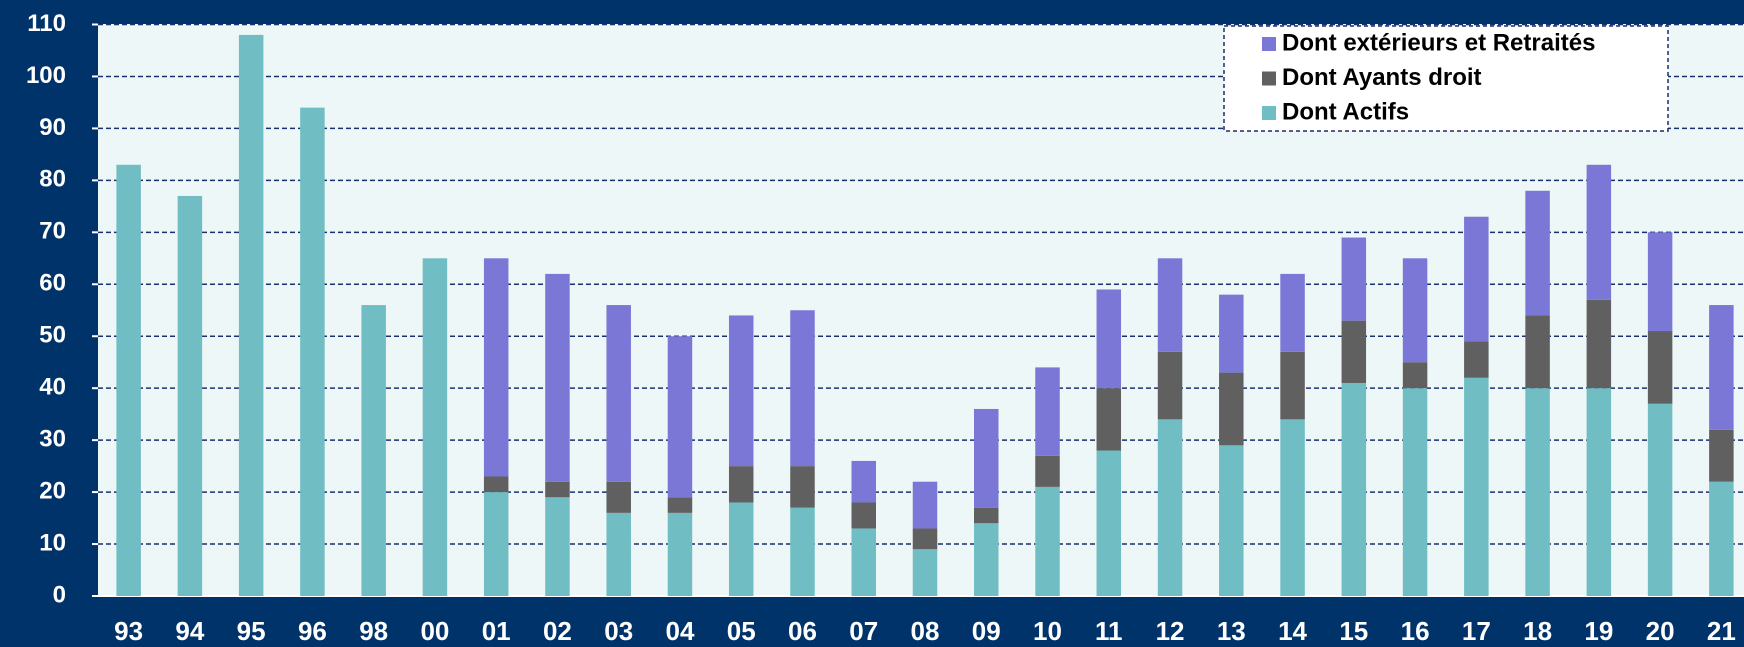 This screenshot has width=1744, height=647. I want to click on x-tick-label: 98, so click(373, 631).